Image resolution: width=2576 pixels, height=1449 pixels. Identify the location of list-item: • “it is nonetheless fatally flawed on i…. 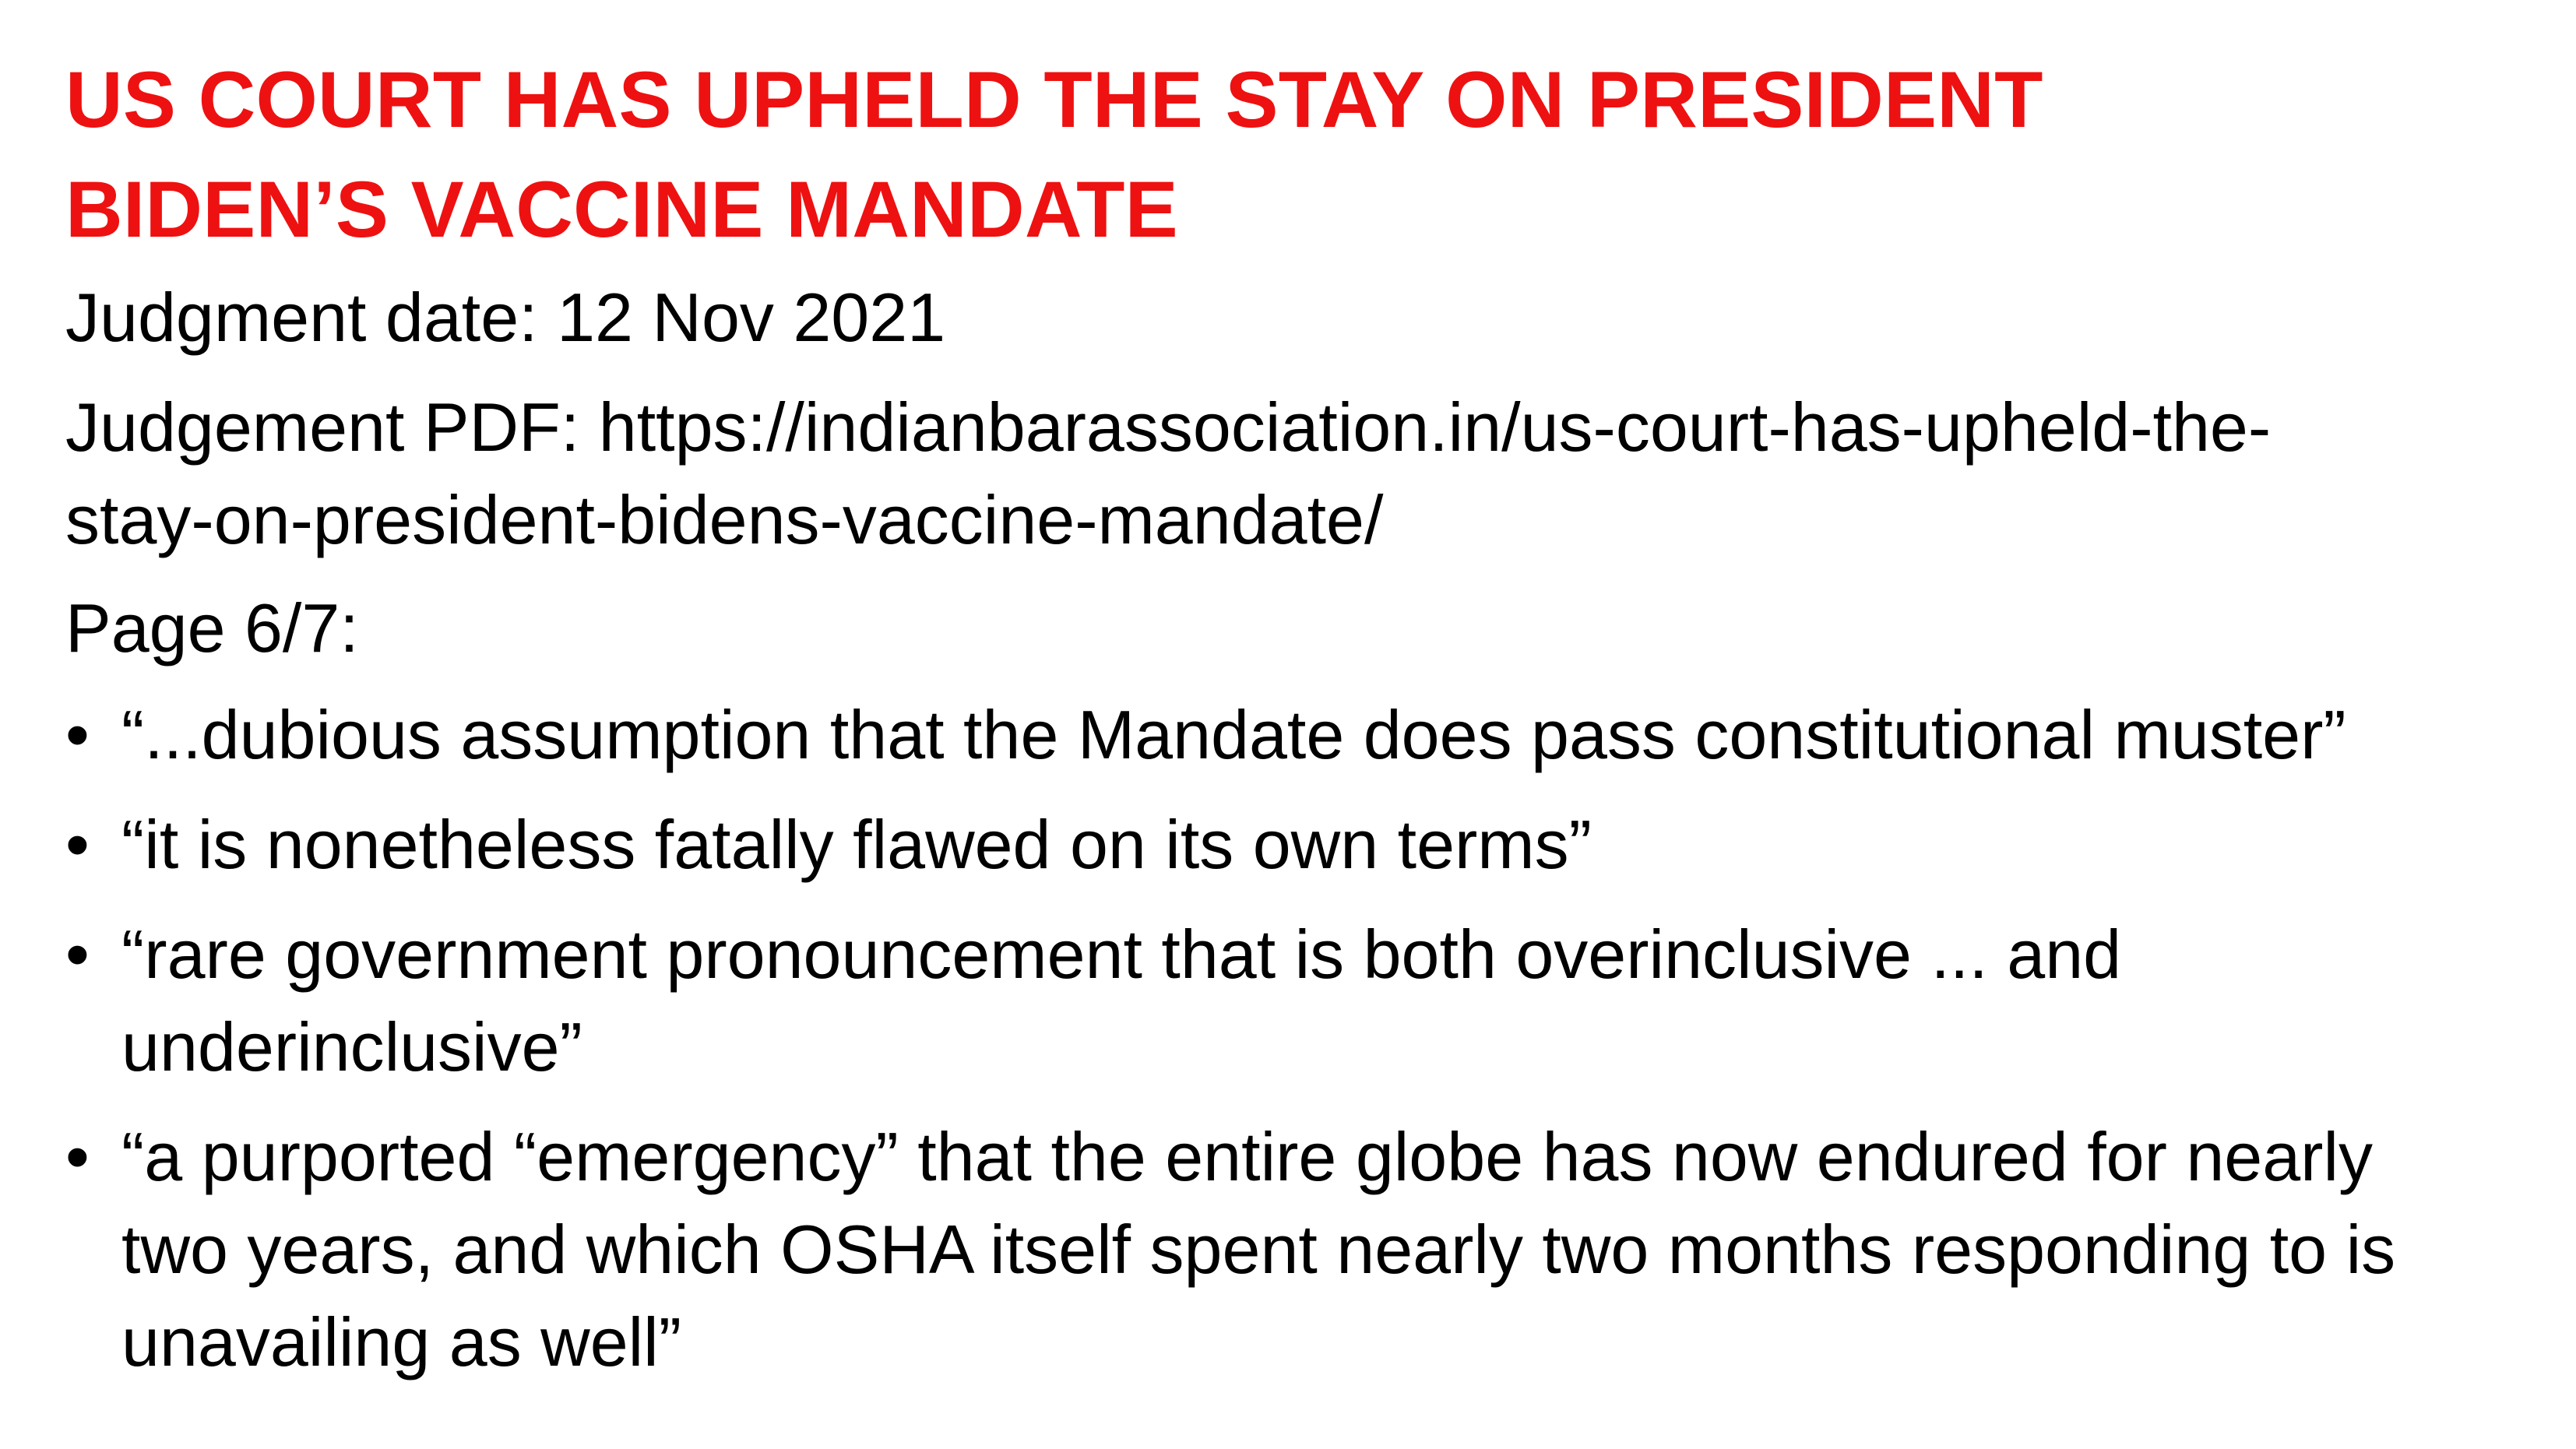
(1305, 845).